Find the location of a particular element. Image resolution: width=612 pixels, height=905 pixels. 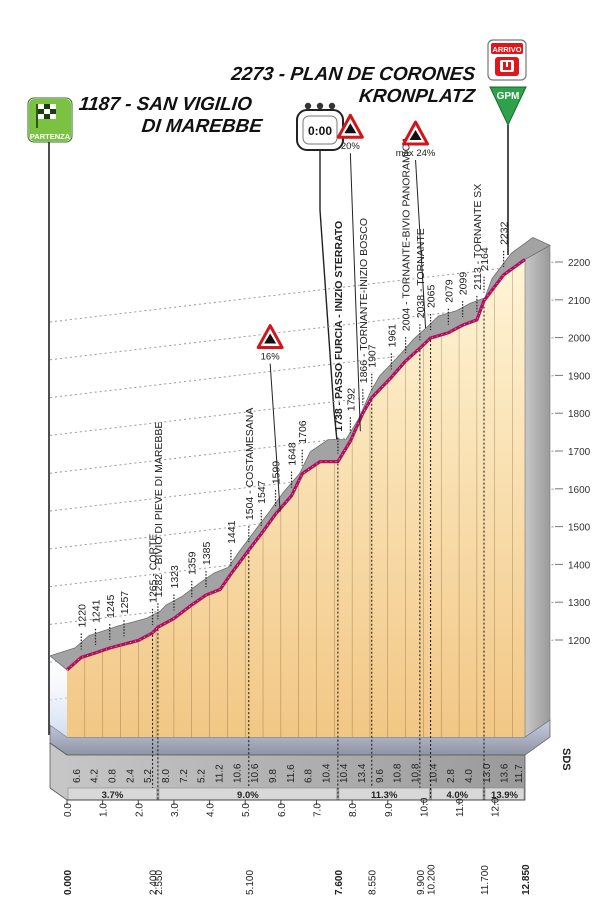

waypoint-label: 1245 is located at coordinates (111, 606).